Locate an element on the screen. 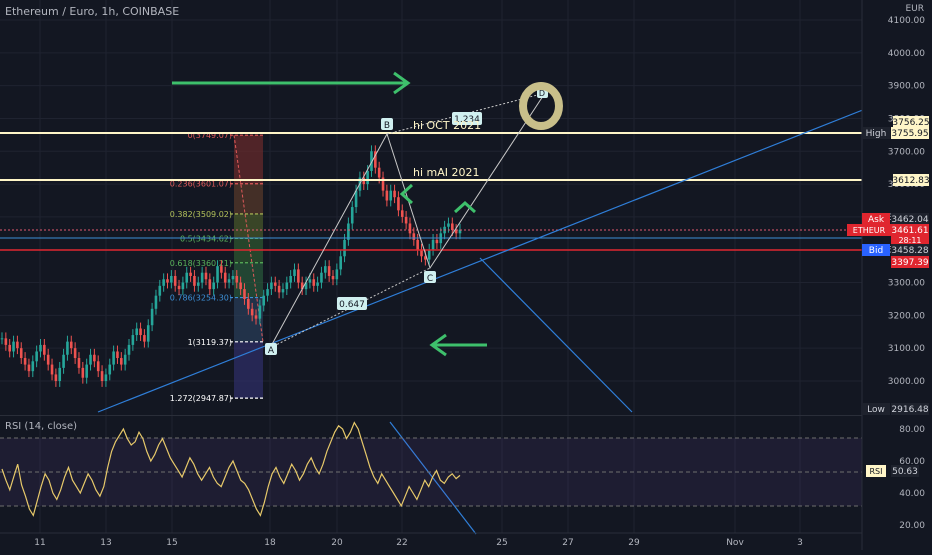 Image resolution: width=932 pixels, height=555 pixels. line-3612-badge: 3612.83 is located at coordinates (911, 180).